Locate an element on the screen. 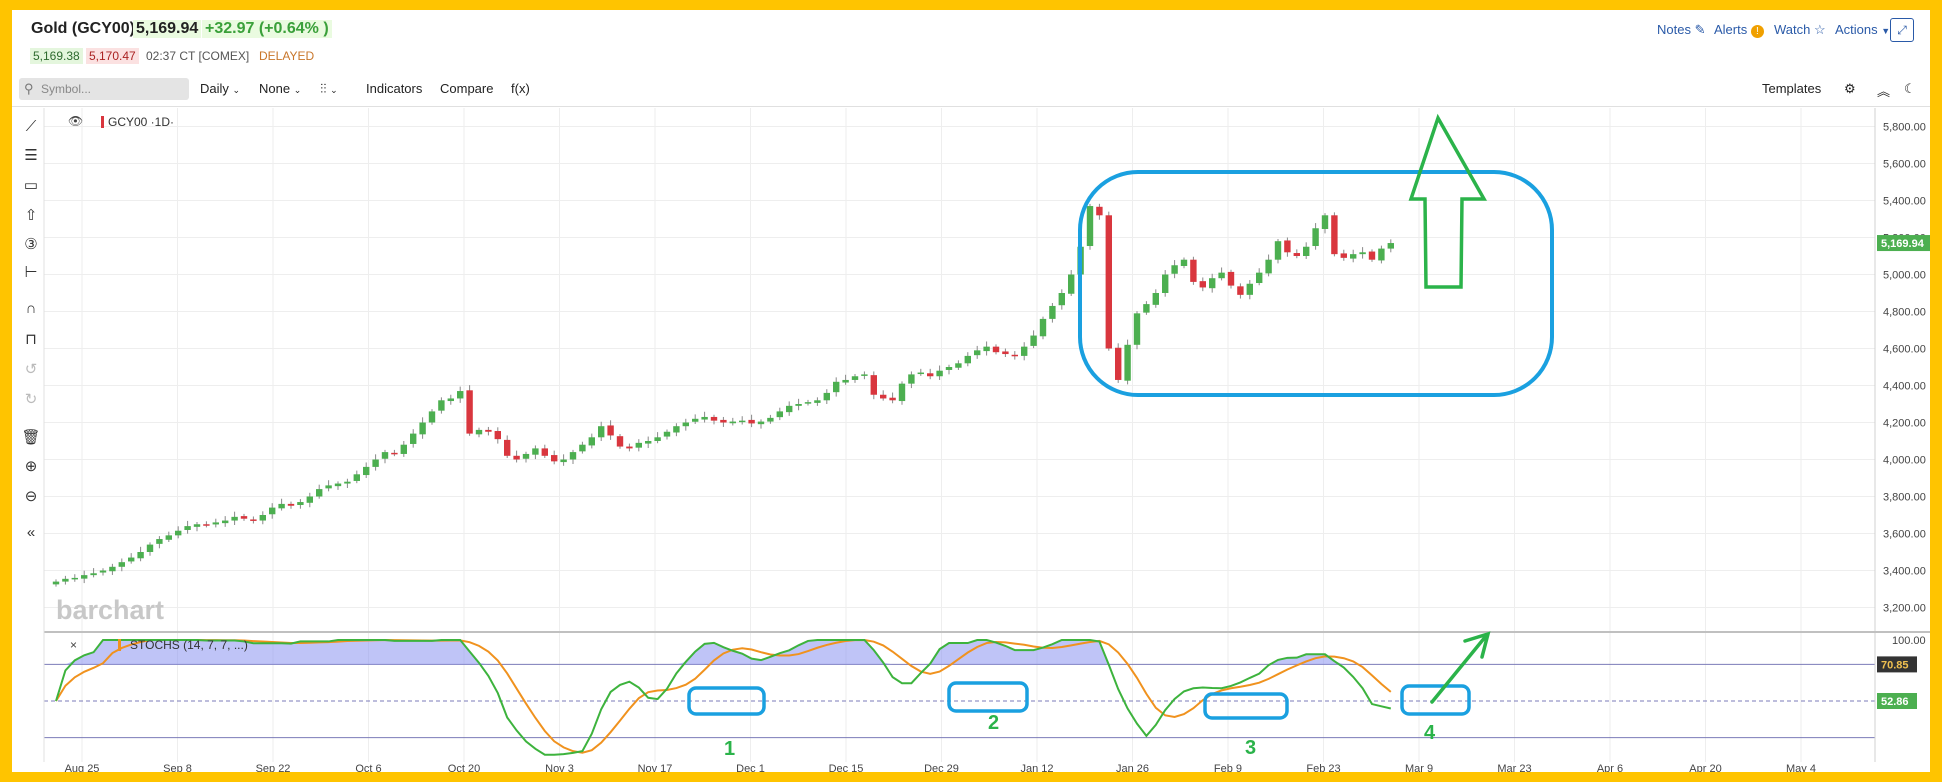 The height and width of the screenshot is (782, 1942). fx-button: f(x) is located at coordinates (520, 88).